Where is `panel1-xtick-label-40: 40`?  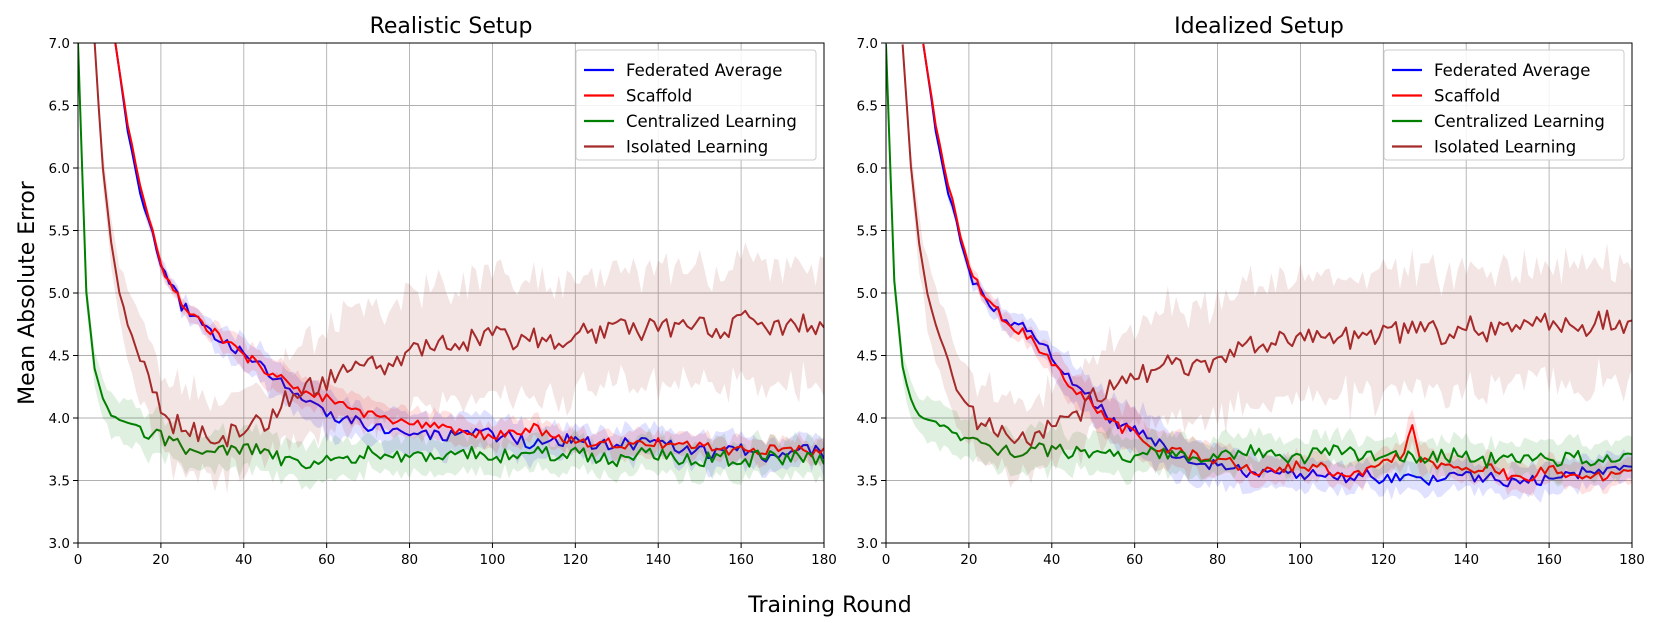 panel1-xtick-label-40: 40 is located at coordinates (243, 560).